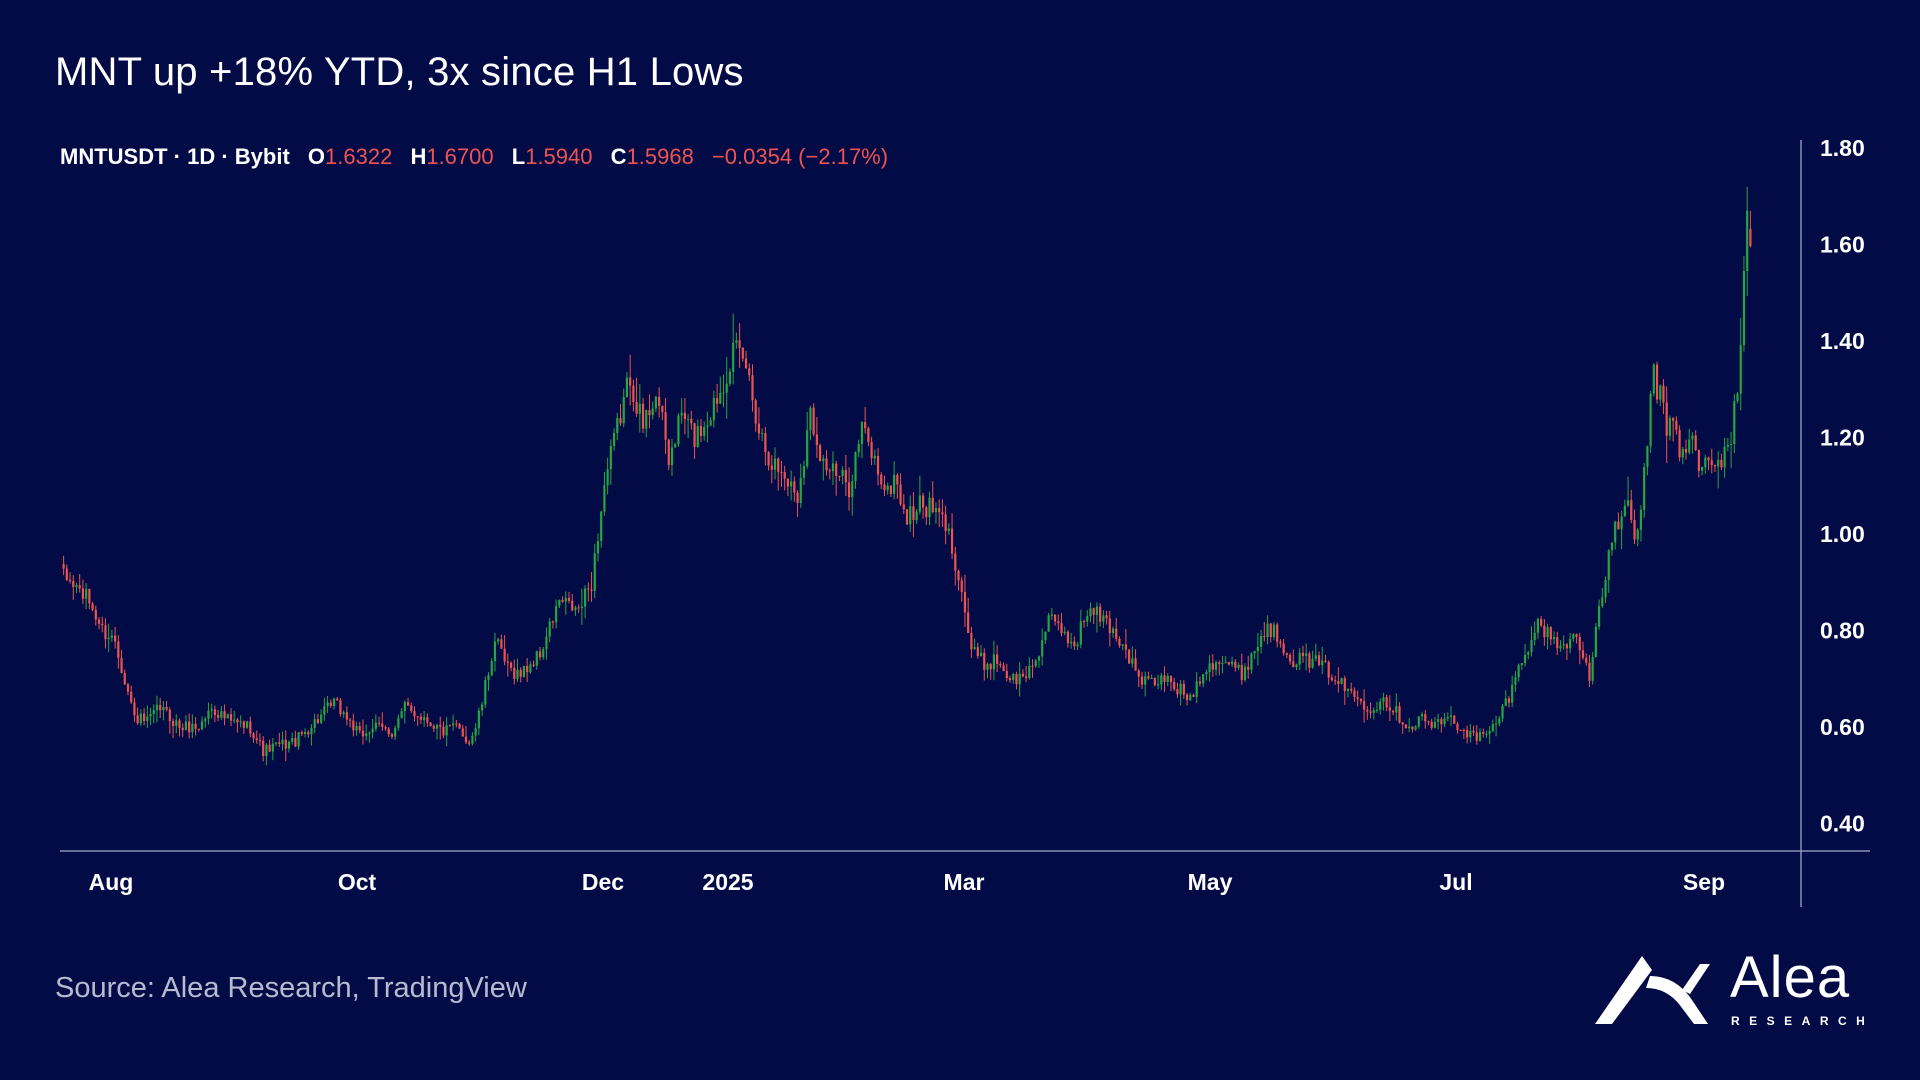 This screenshot has height=1080, width=1920. What do you see at coordinates (800, 156) in the screenshot?
I see `change-value: −0.0354 (−2.17%)` at bounding box center [800, 156].